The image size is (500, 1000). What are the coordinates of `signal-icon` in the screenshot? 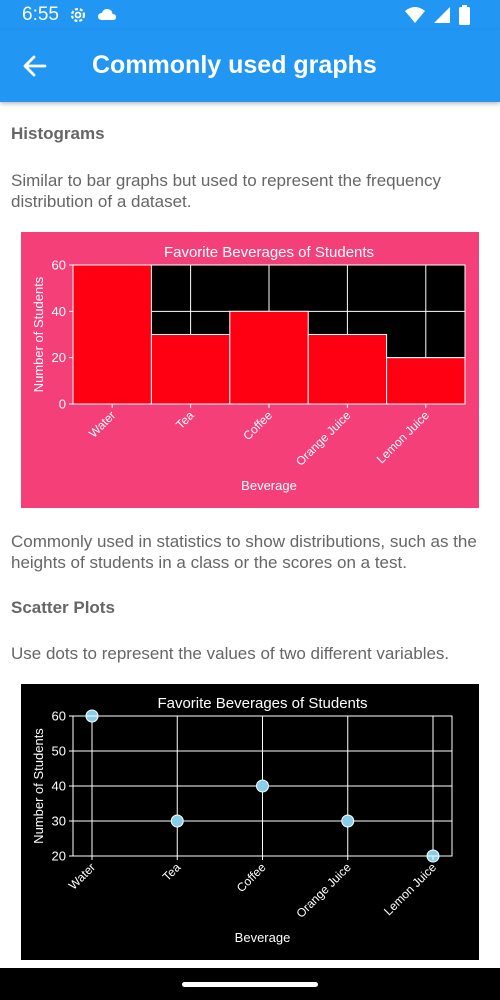 It's located at (442, 17).